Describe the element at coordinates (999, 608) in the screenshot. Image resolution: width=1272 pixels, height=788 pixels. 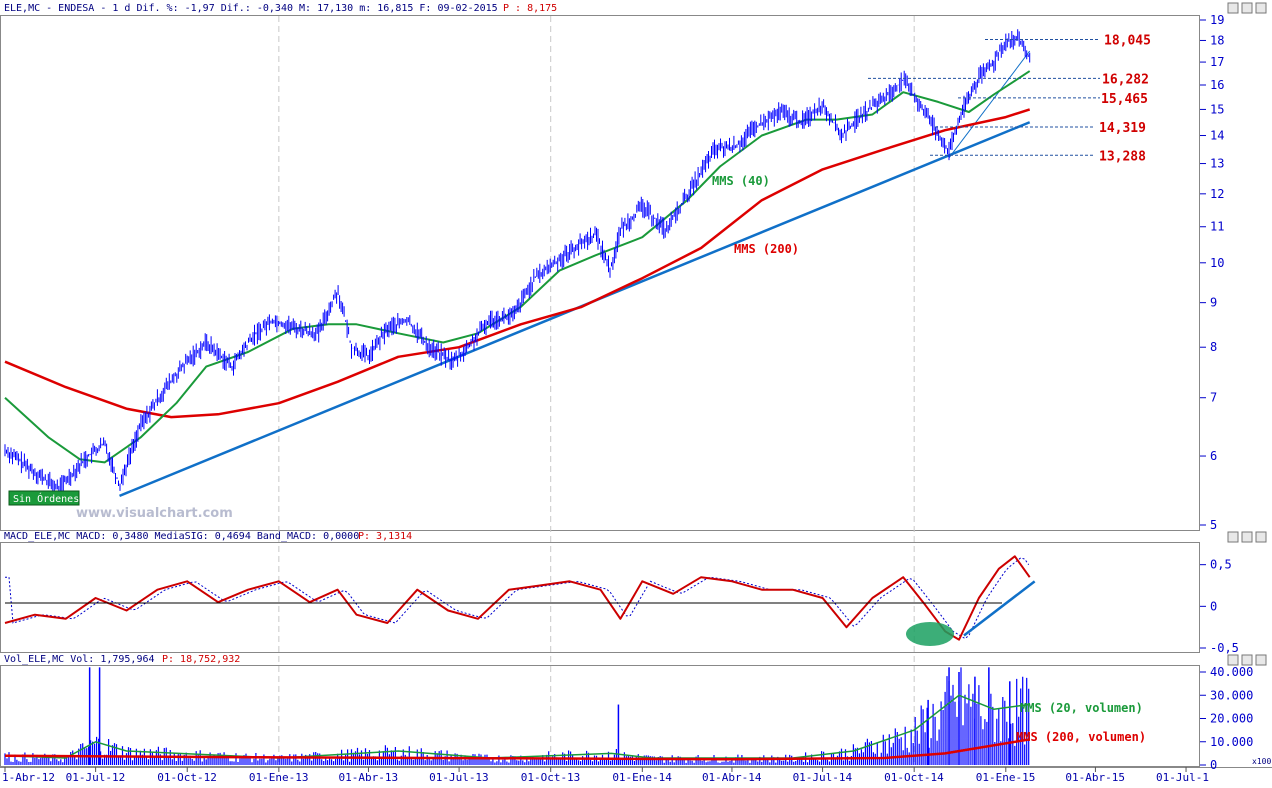
I see `macd-trendline` at that location.